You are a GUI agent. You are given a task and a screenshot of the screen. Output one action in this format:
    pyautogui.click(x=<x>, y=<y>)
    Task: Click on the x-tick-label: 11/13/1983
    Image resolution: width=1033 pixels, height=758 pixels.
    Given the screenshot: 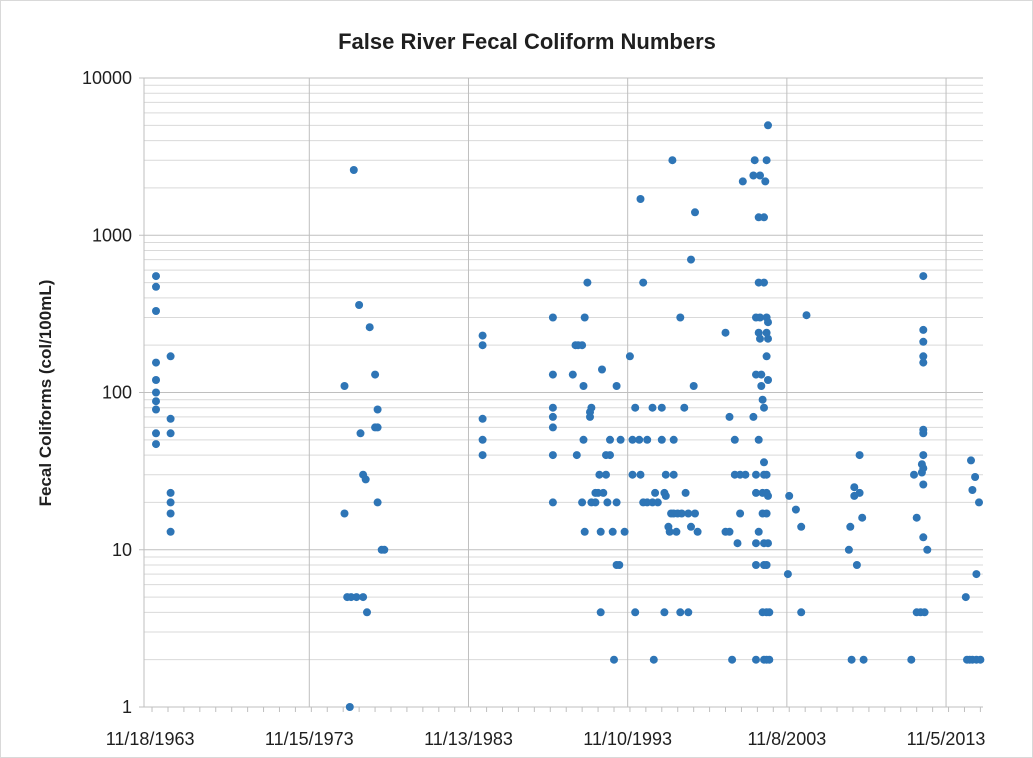 What is the action you would take?
    pyautogui.click(x=468, y=739)
    